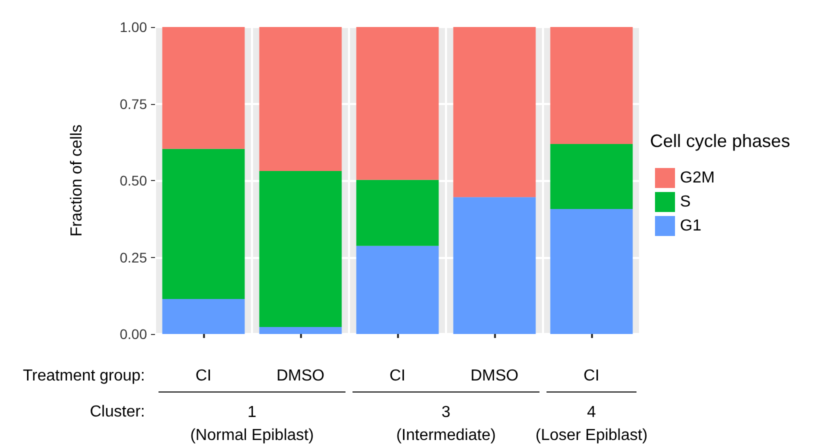  Describe the element at coordinates (697, 178) in the screenshot. I see `legend-label: G2M` at that location.